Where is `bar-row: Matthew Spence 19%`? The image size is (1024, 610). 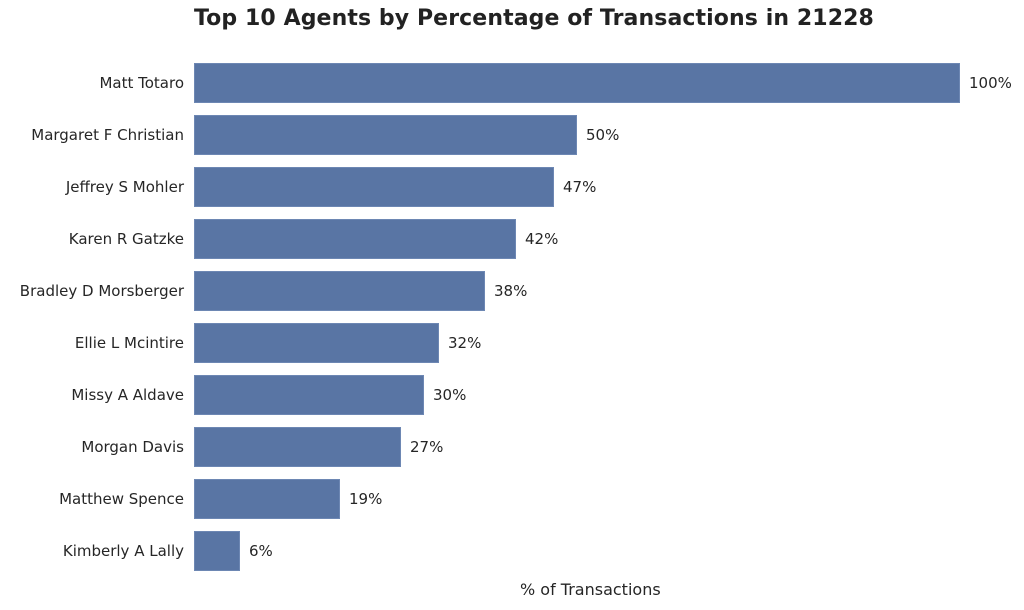
bar-row: Matthew Spence 19% is located at coordinates (512, 499).